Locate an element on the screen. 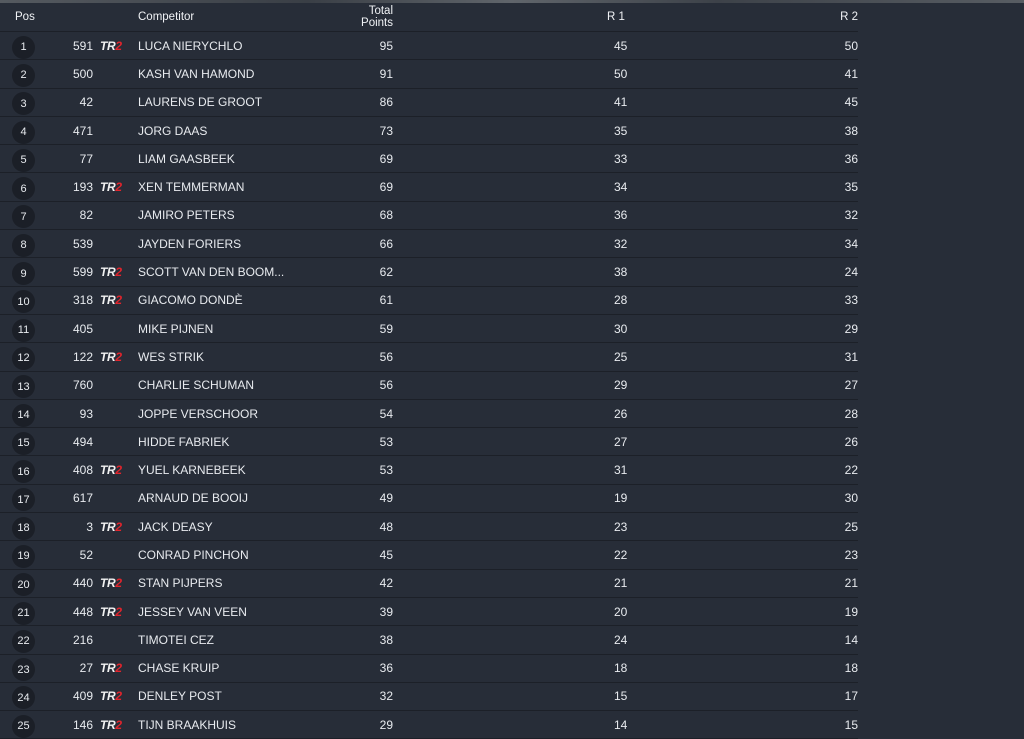 The height and width of the screenshot is (739, 1024). table-row: 16 408 TR2 YUEL KARNEBEEK 53 31 22 is located at coordinates (429, 470).